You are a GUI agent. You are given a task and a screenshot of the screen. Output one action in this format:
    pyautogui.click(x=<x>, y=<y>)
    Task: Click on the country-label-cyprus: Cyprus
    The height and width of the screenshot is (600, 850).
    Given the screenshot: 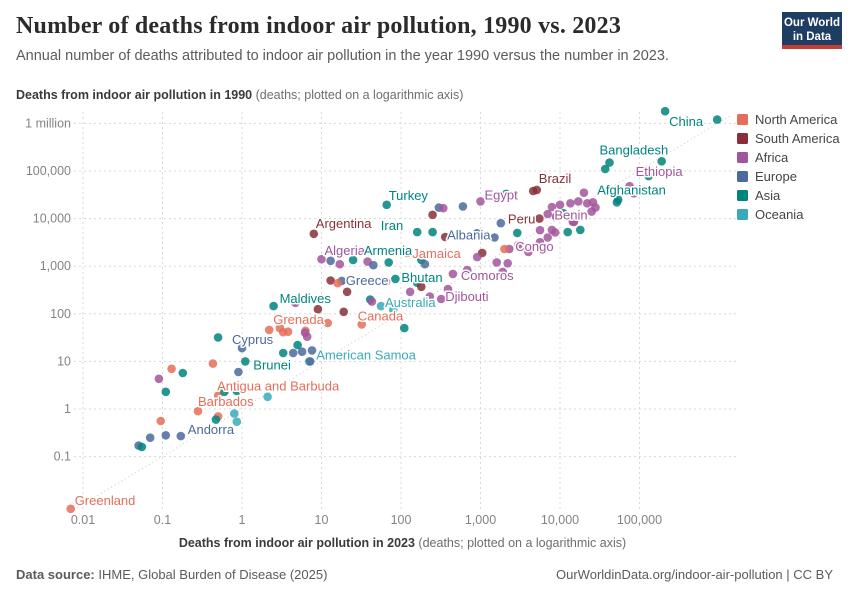 What is the action you would take?
    pyautogui.click(x=253, y=340)
    